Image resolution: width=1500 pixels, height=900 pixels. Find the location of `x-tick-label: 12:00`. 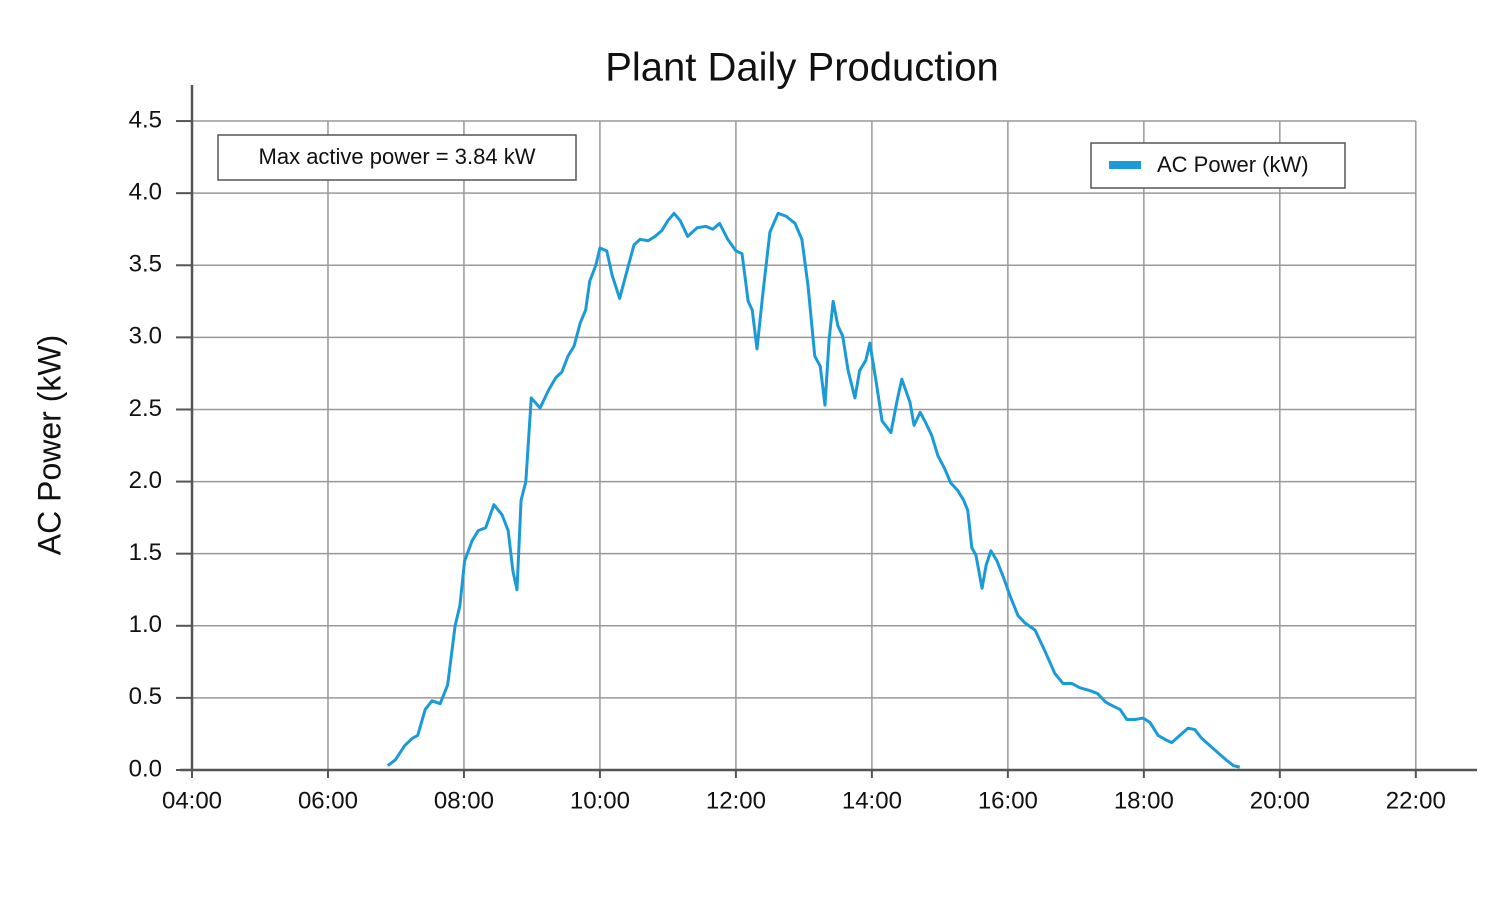

x-tick-label: 12:00 is located at coordinates (736, 800).